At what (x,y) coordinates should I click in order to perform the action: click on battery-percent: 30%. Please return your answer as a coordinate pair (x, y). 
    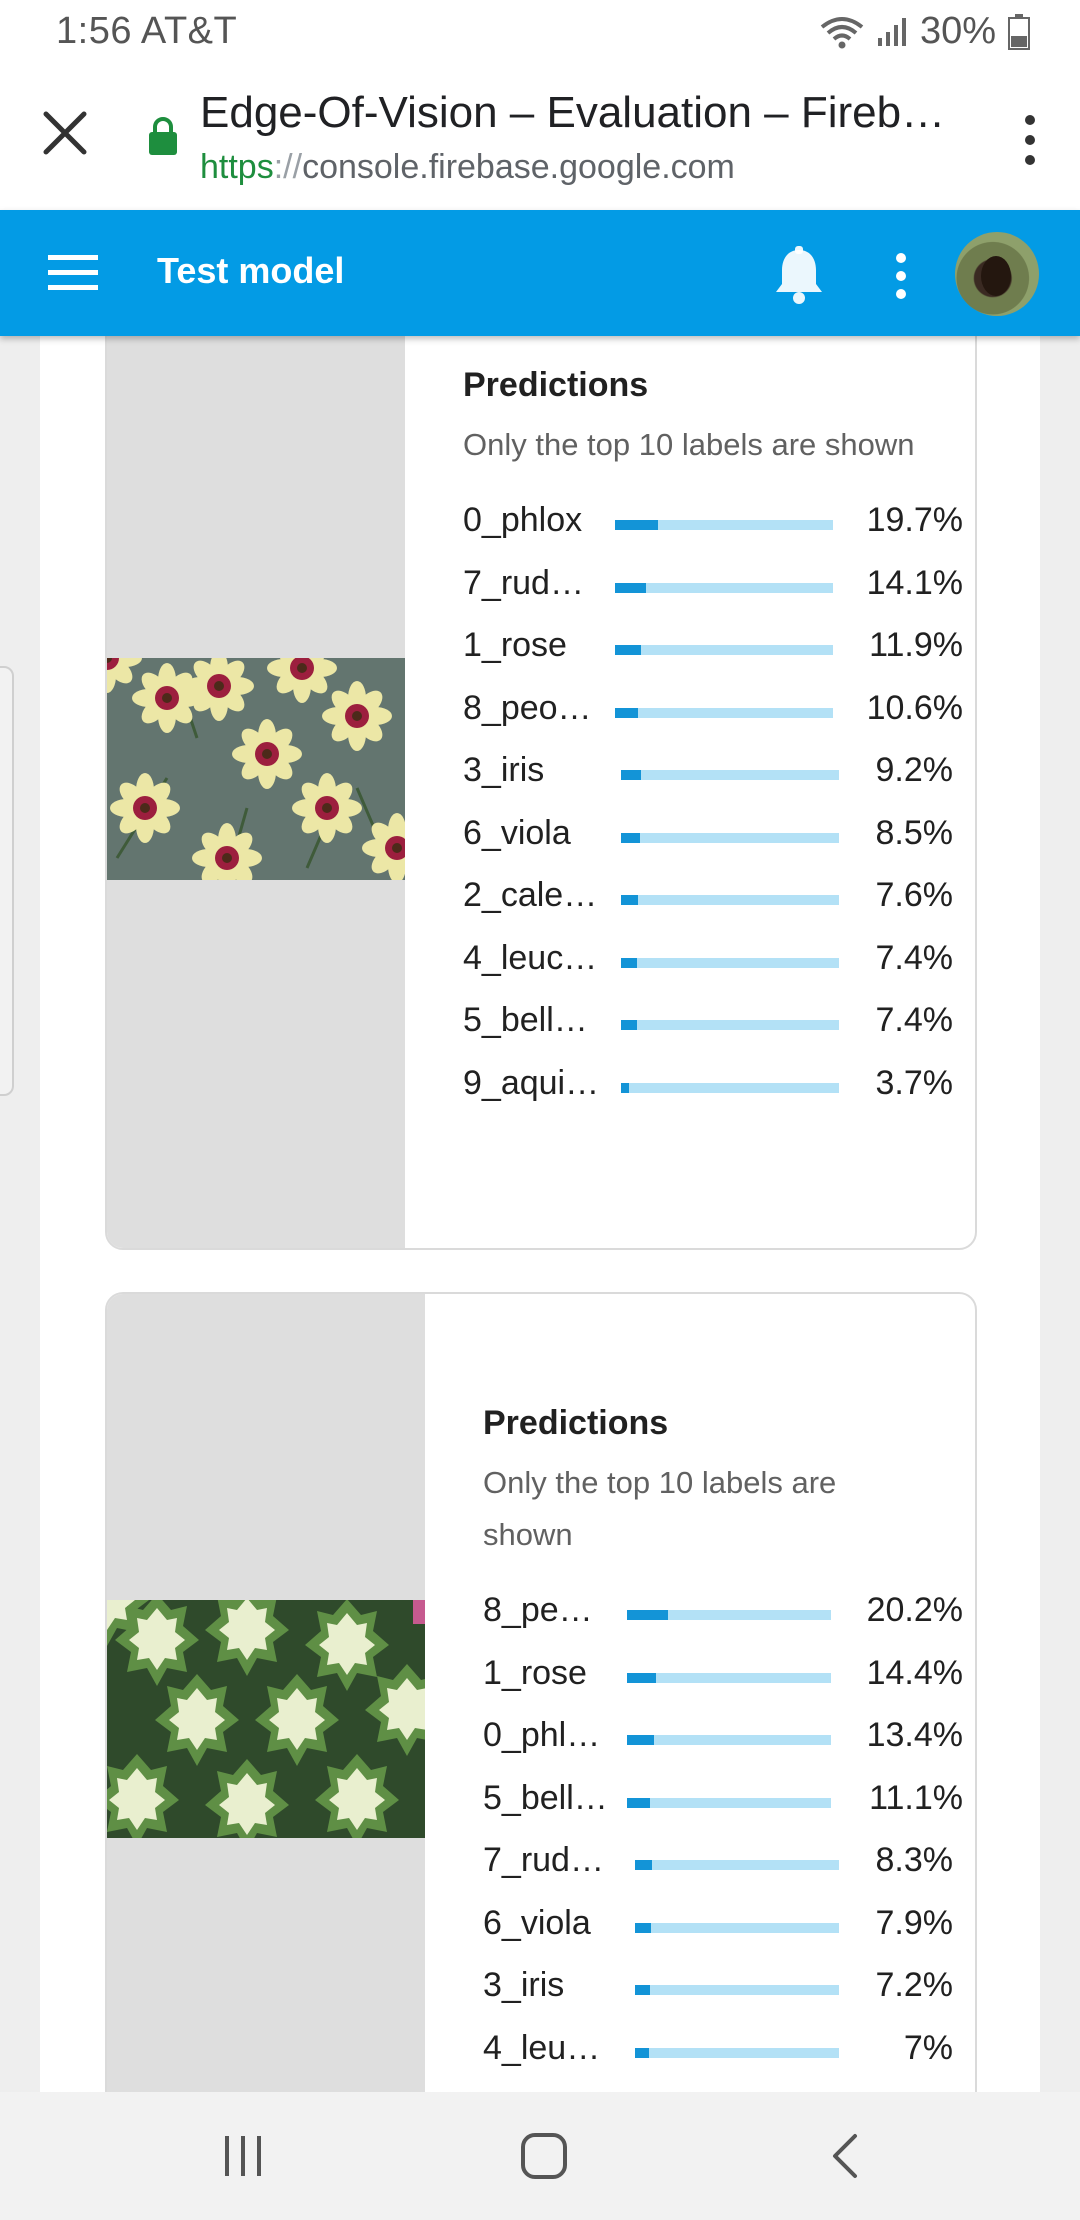
    Looking at the image, I should click on (957, 31).